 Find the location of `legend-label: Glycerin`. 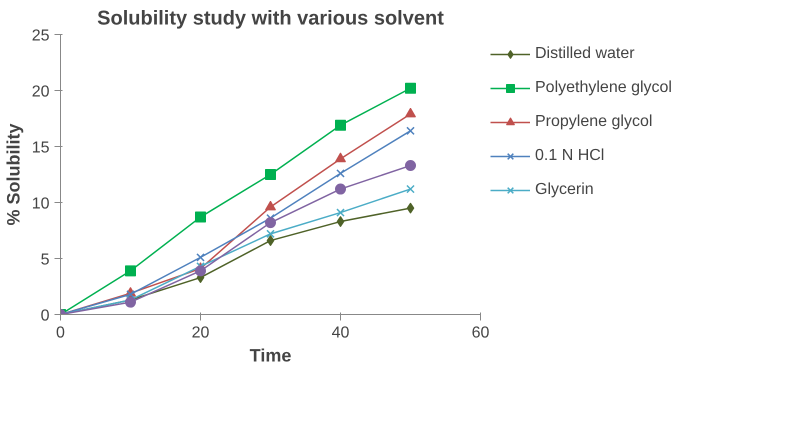

legend-label: Glycerin is located at coordinates (564, 190).